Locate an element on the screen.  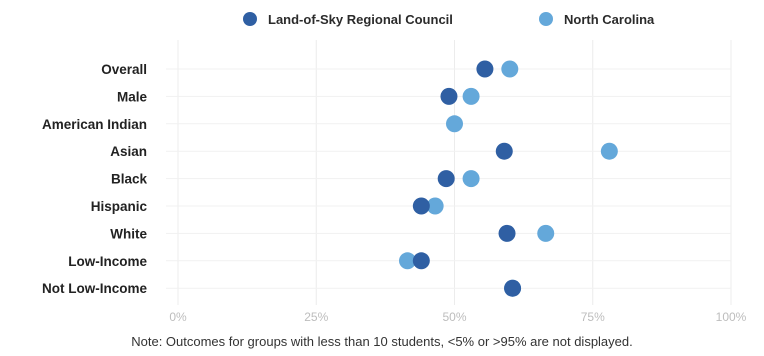
category-label: Male is located at coordinates (132, 96).